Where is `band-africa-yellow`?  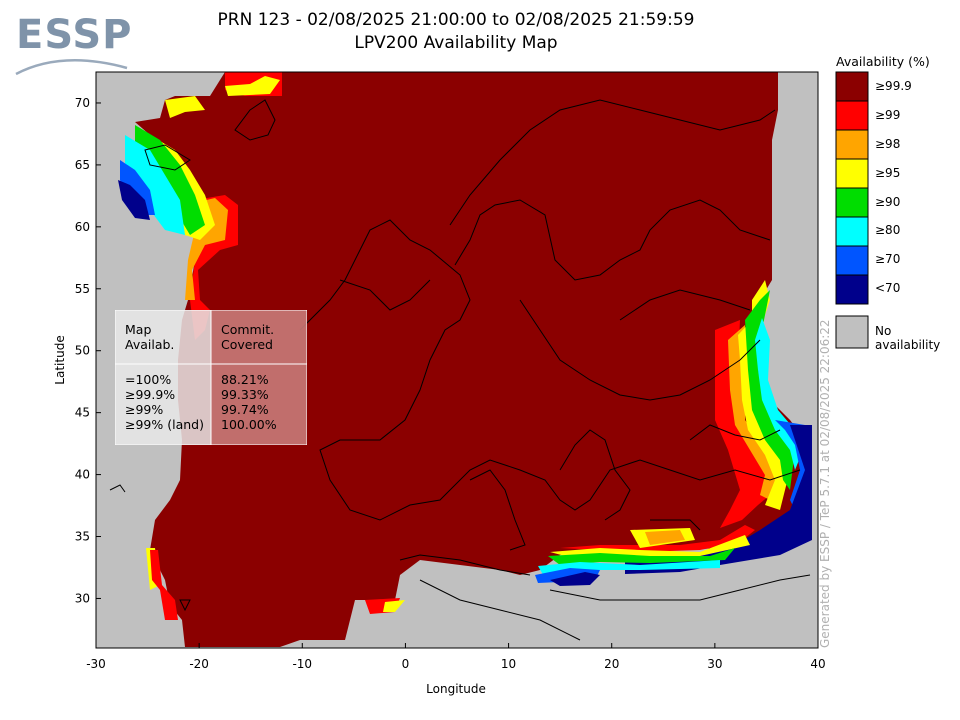 band-africa-yellow is located at coordinates (394, 606).